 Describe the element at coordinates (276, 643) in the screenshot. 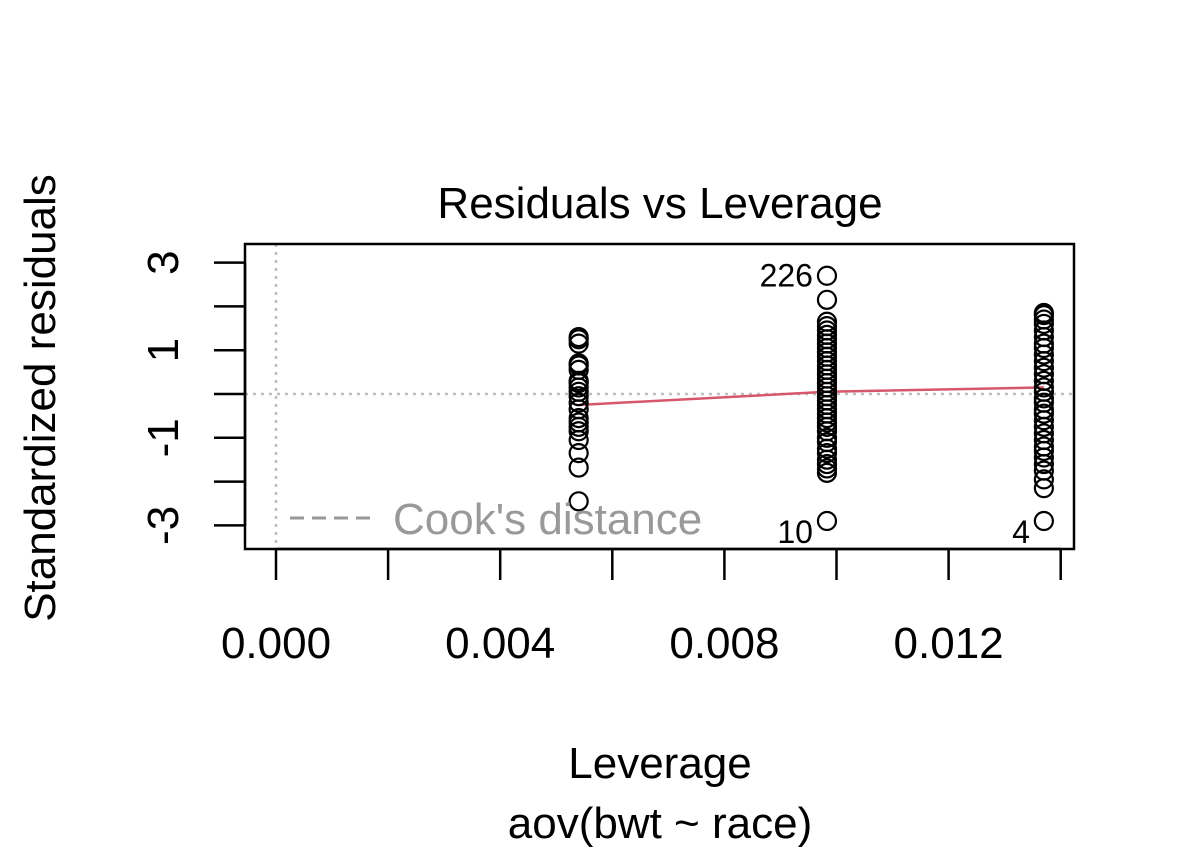

I see `x-tick-label: 0.000` at that location.